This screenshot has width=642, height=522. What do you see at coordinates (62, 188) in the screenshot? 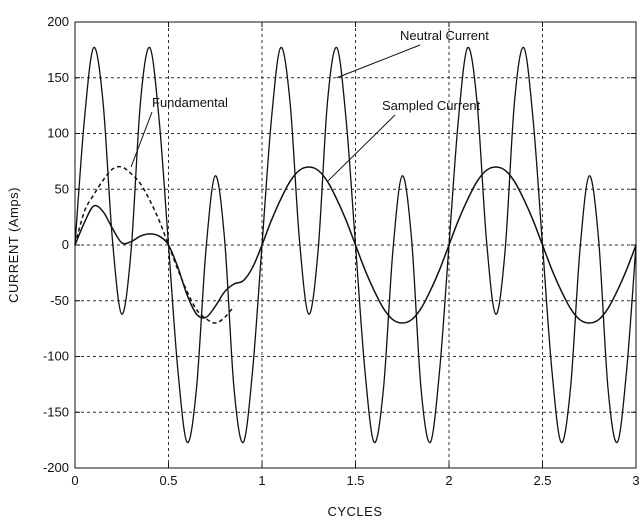
I see `y-tick-label: 50` at bounding box center [62, 188].